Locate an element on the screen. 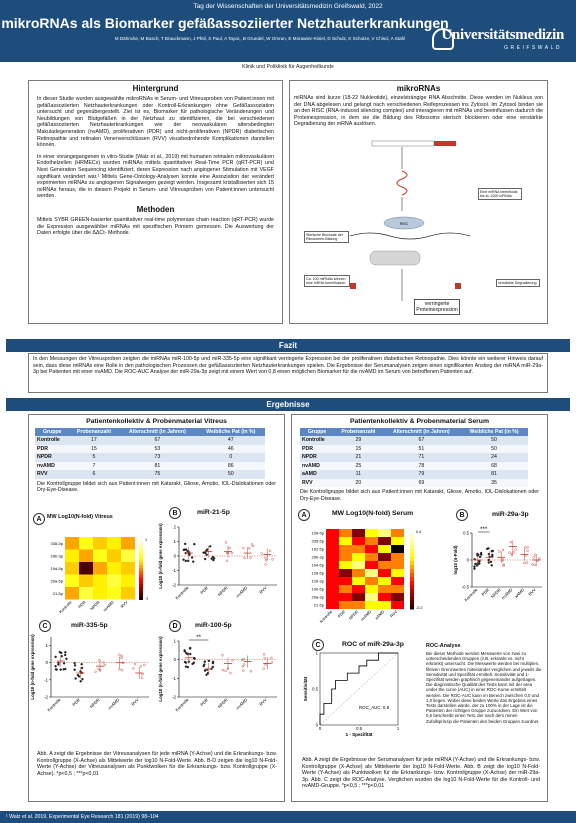  colorbar-label: -1 is located at coordinates (146, 599).